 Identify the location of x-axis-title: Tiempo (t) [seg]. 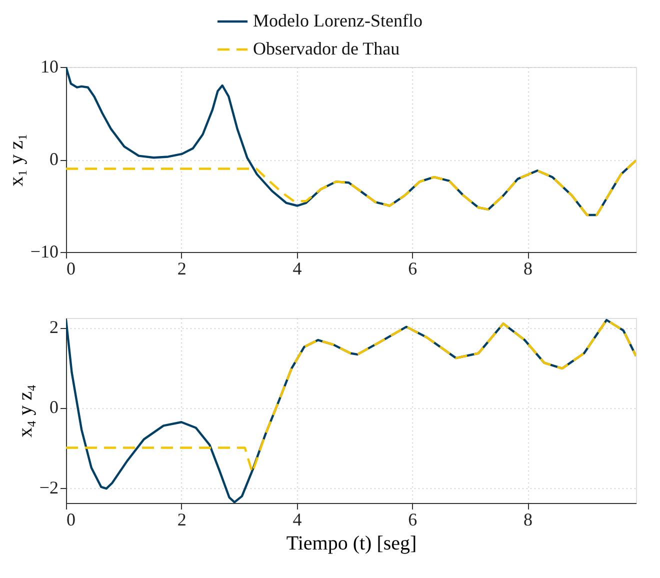
(351, 543).